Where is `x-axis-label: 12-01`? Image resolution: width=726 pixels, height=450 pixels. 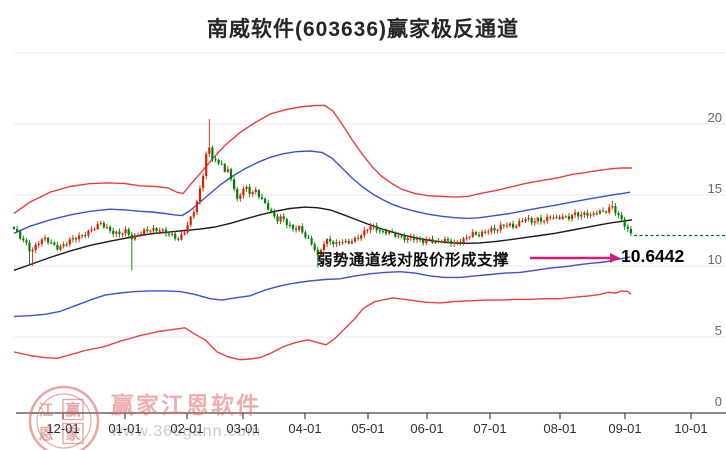 x-axis-label: 12-01 is located at coordinates (63, 428).